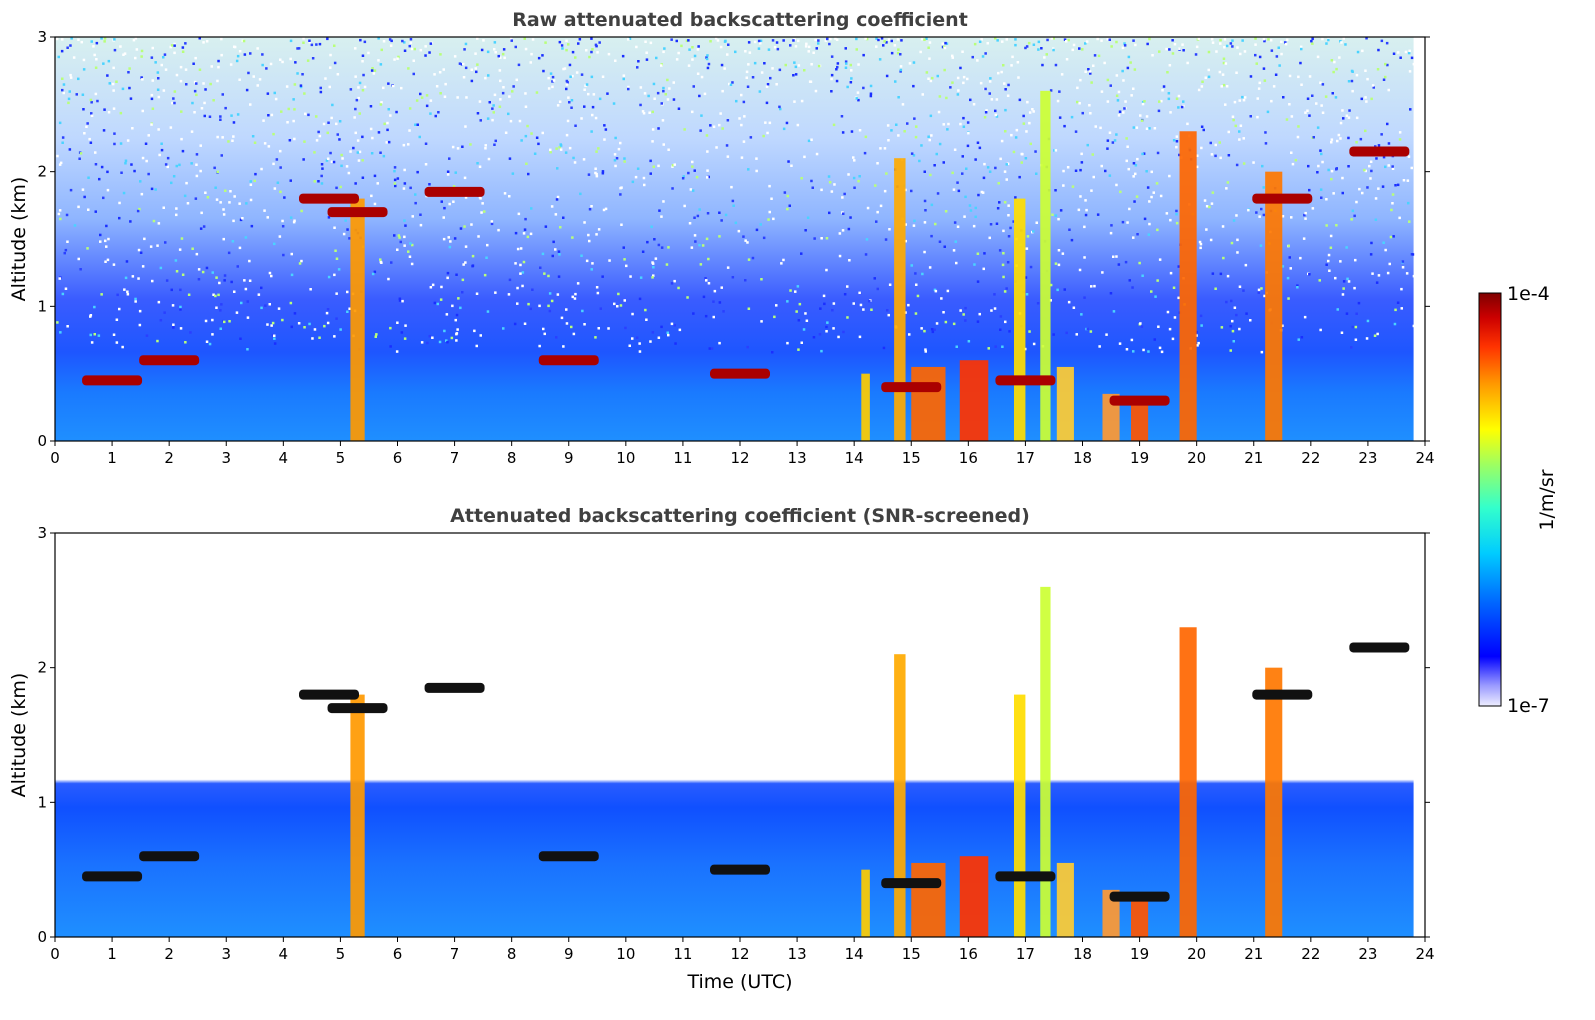 This screenshot has height=1020, width=1595. Describe the element at coordinates (625, 458) in the screenshot. I see `x-tick-label: 10` at that location.